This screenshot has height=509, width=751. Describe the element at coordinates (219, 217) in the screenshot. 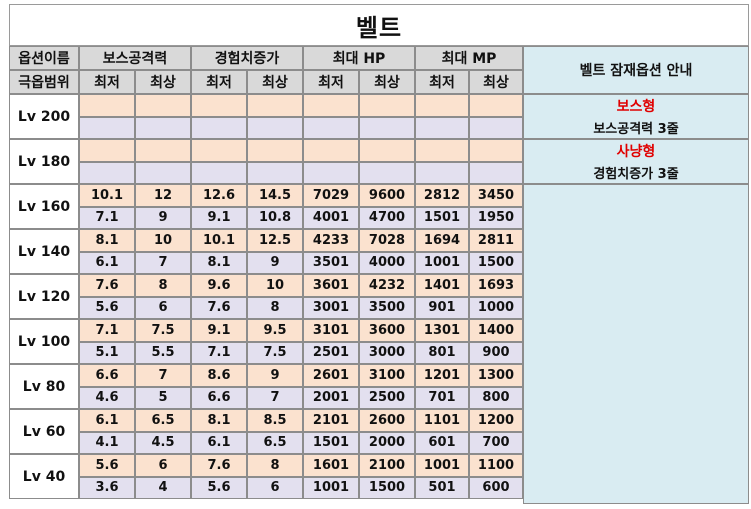

I see `table-cell: 9.1` at that location.